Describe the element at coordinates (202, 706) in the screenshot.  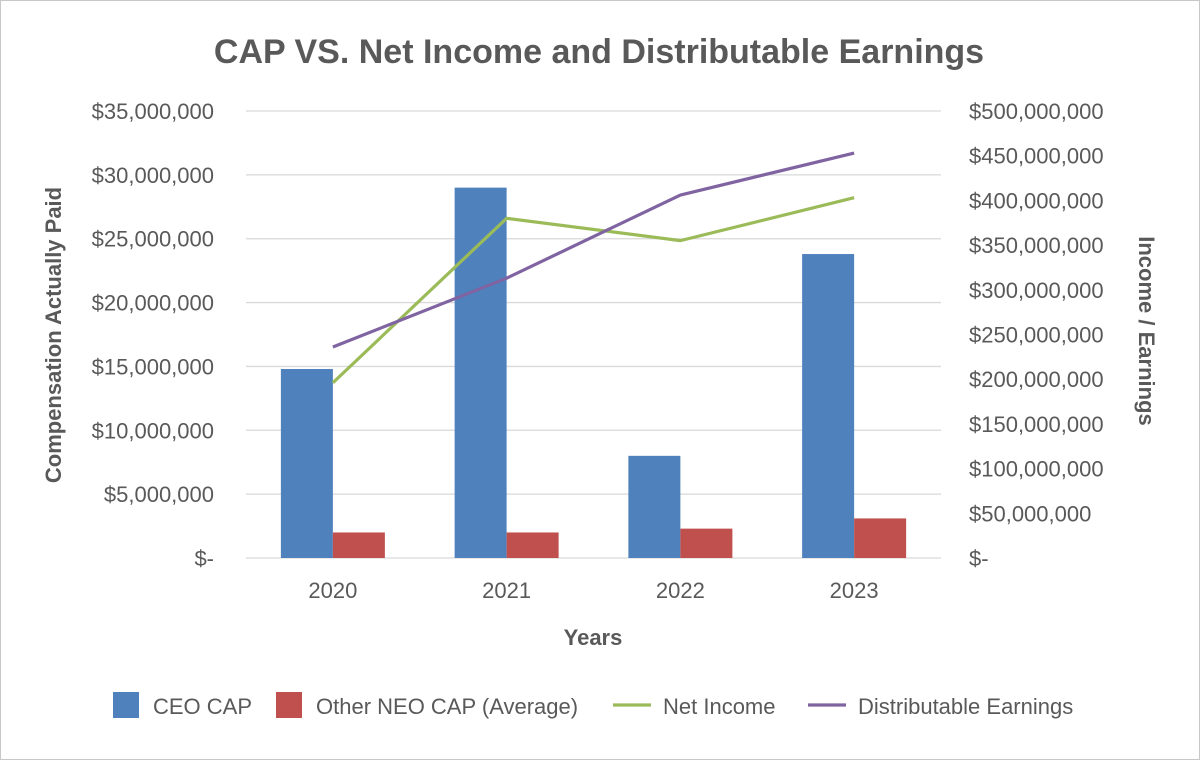
I see `legend-label: CEO CAP` at that location.